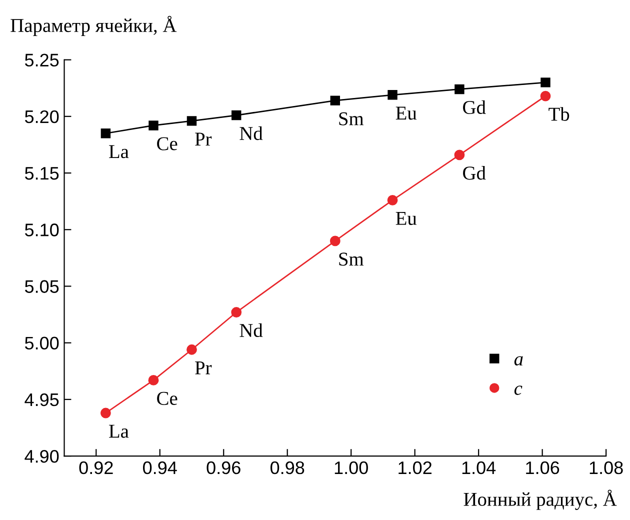  What do you see at coordinates (41, 456) in the screenshot?
I see `y-tick-label: 4.90` at bounding box center [41, 456].